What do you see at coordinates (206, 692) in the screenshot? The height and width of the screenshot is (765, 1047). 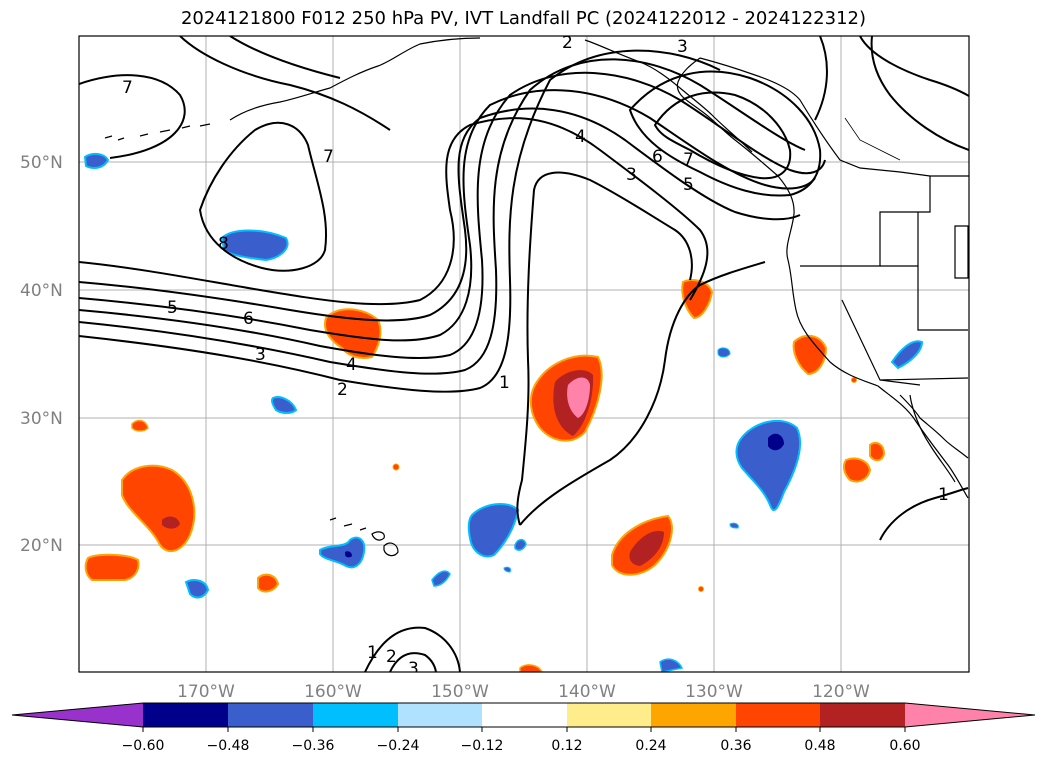 I see `lon-label: 170°W` at bounding box center [206, 692].